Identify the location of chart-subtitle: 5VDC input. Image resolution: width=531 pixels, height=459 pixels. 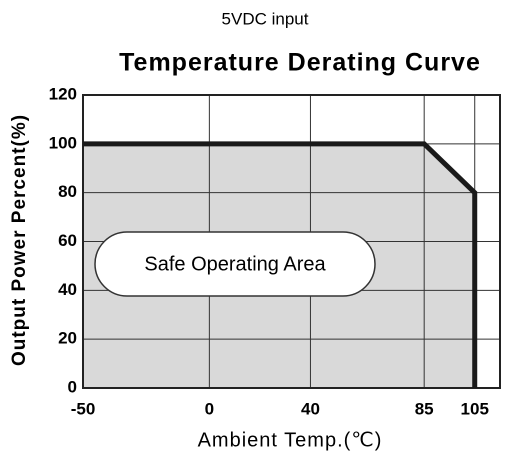
(265, 18).